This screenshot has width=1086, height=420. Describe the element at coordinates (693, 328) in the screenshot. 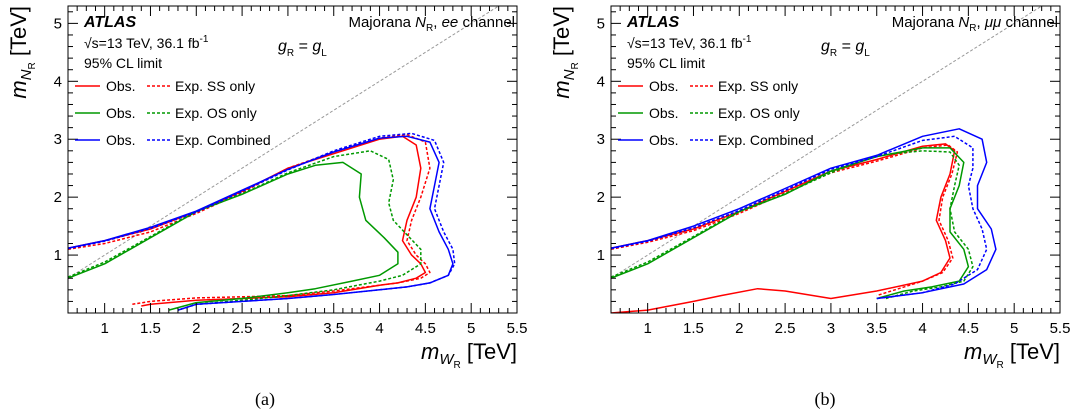

I see `x-tick-label: 1.5` at that location.